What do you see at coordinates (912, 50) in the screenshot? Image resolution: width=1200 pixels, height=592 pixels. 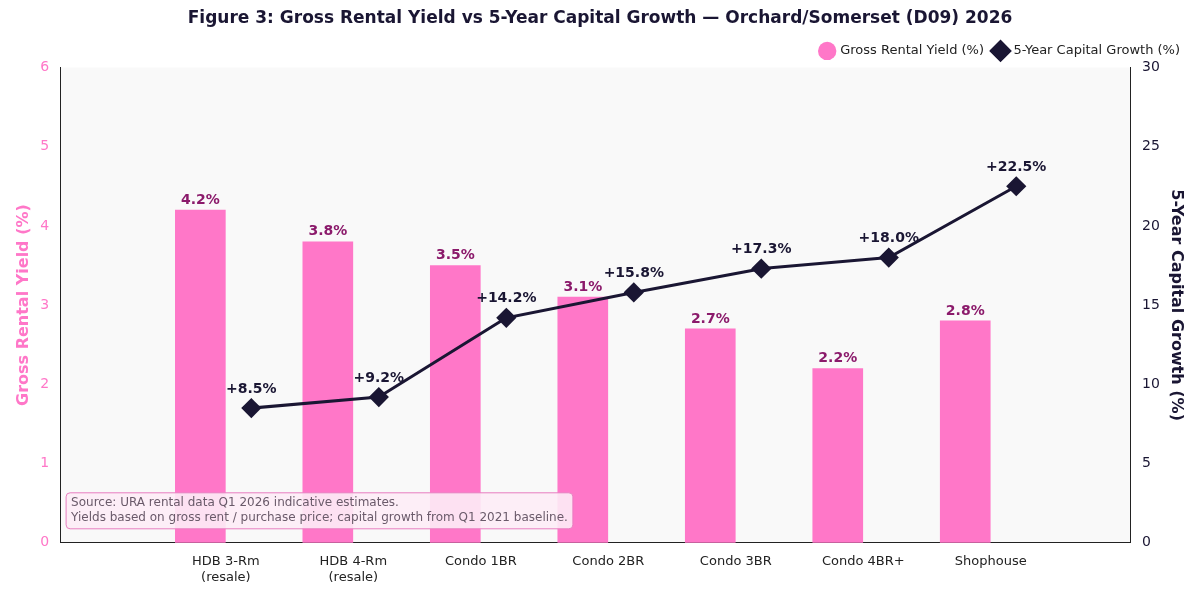 I see `legend-label: Gross Rental Yield (%)` at bounding box center [912, 50].